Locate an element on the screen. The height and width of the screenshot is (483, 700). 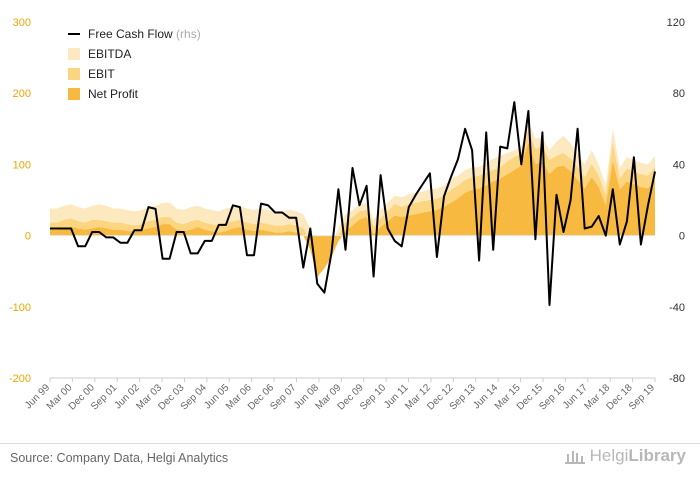
legend-entry: Net Profit is located at coordinates (113, 94).